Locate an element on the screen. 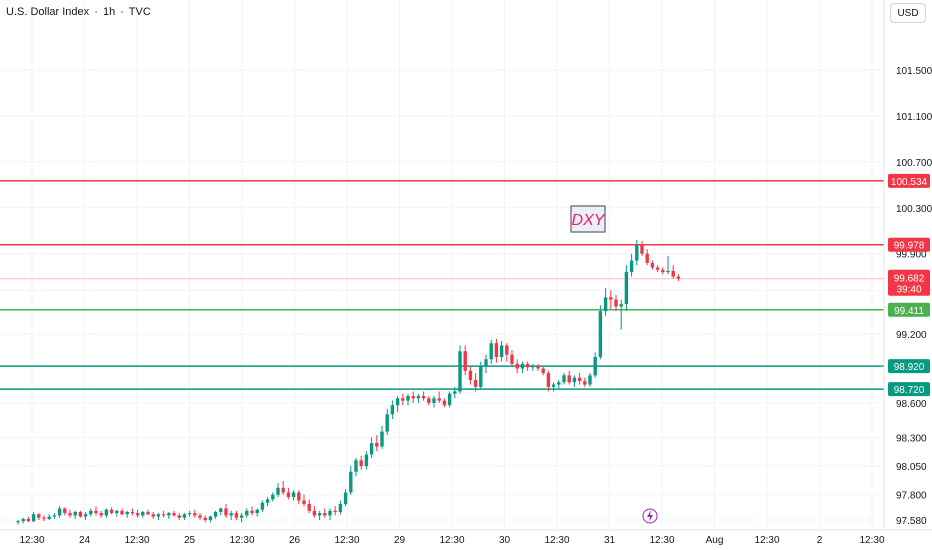 This screenshot has height=550, width=932. price-level-tag-label: 100.534 is located at coordinates (909, 182).